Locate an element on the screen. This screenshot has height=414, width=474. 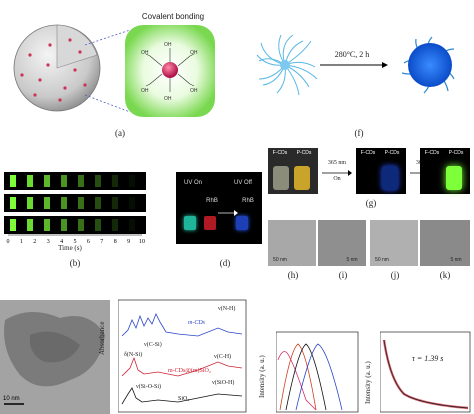
panel-b-tick-label: 2 is located at coordinates (34, 241).